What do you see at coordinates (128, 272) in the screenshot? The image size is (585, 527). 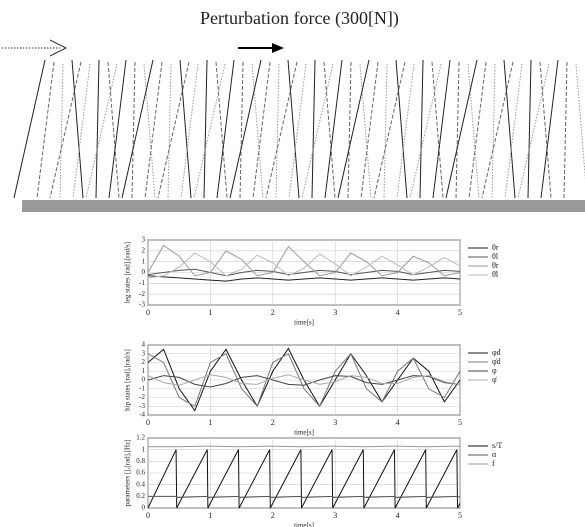 I see `y-axis-label: leg states [rad],[rad/s]` at bounding box center [128, 272].